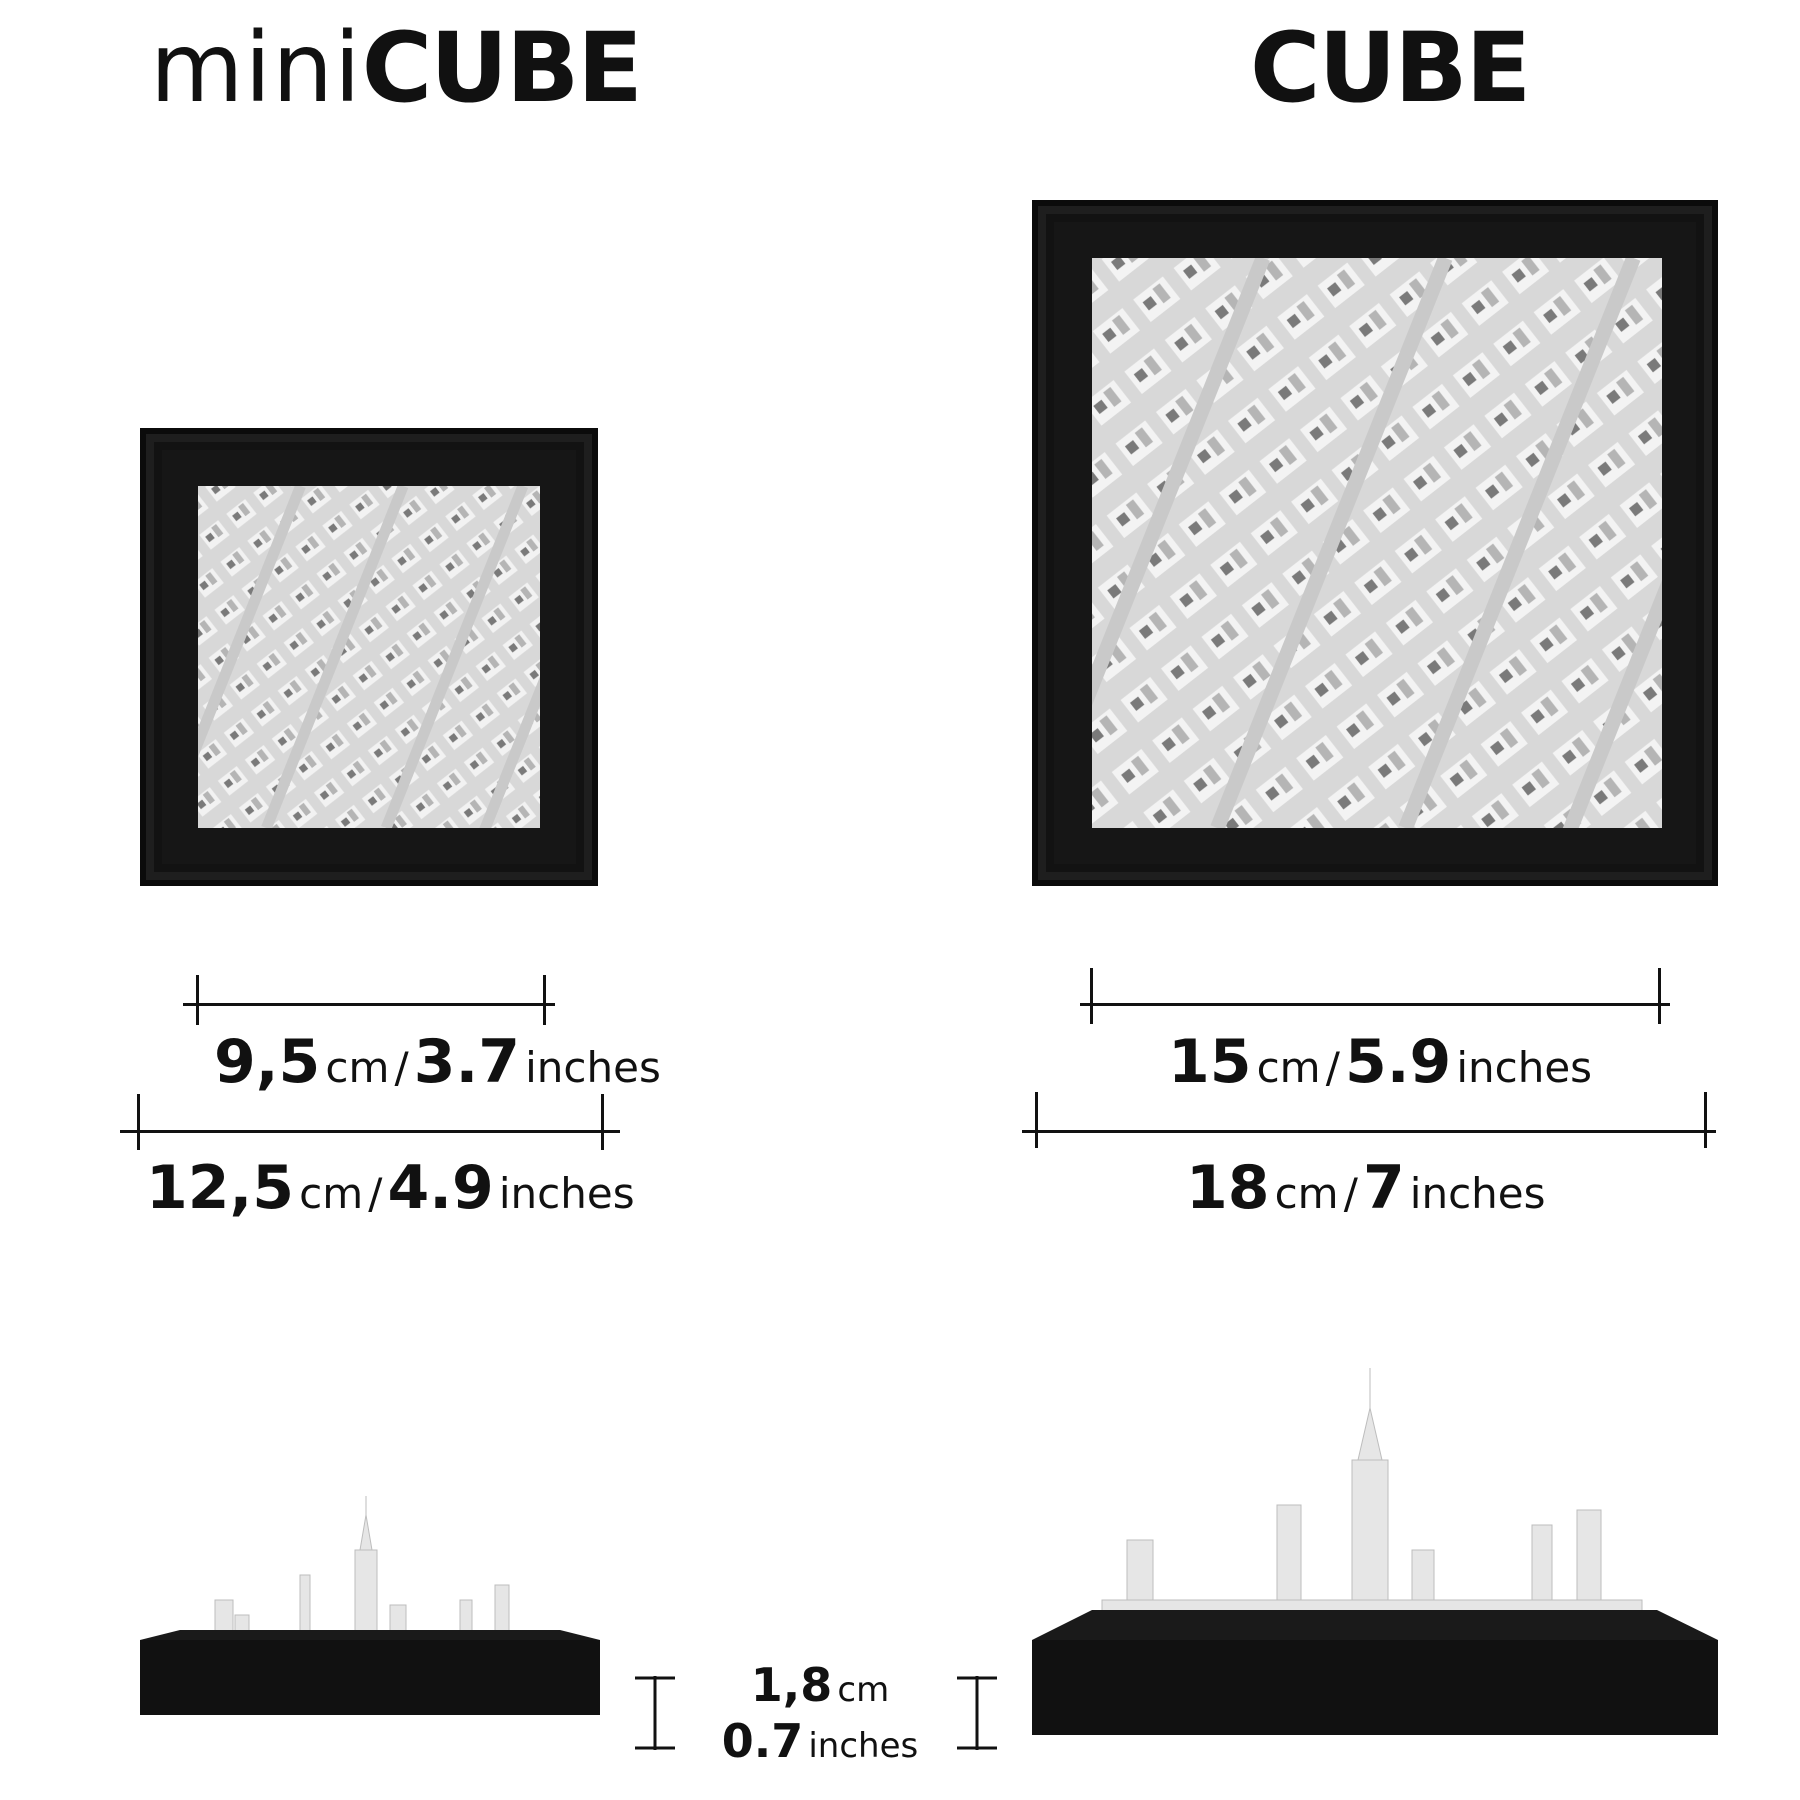 Image resolution: width=1800 pixels, height=1800 pixels. I want to click on minicube-title: miniCUBE, so click(396, 68).